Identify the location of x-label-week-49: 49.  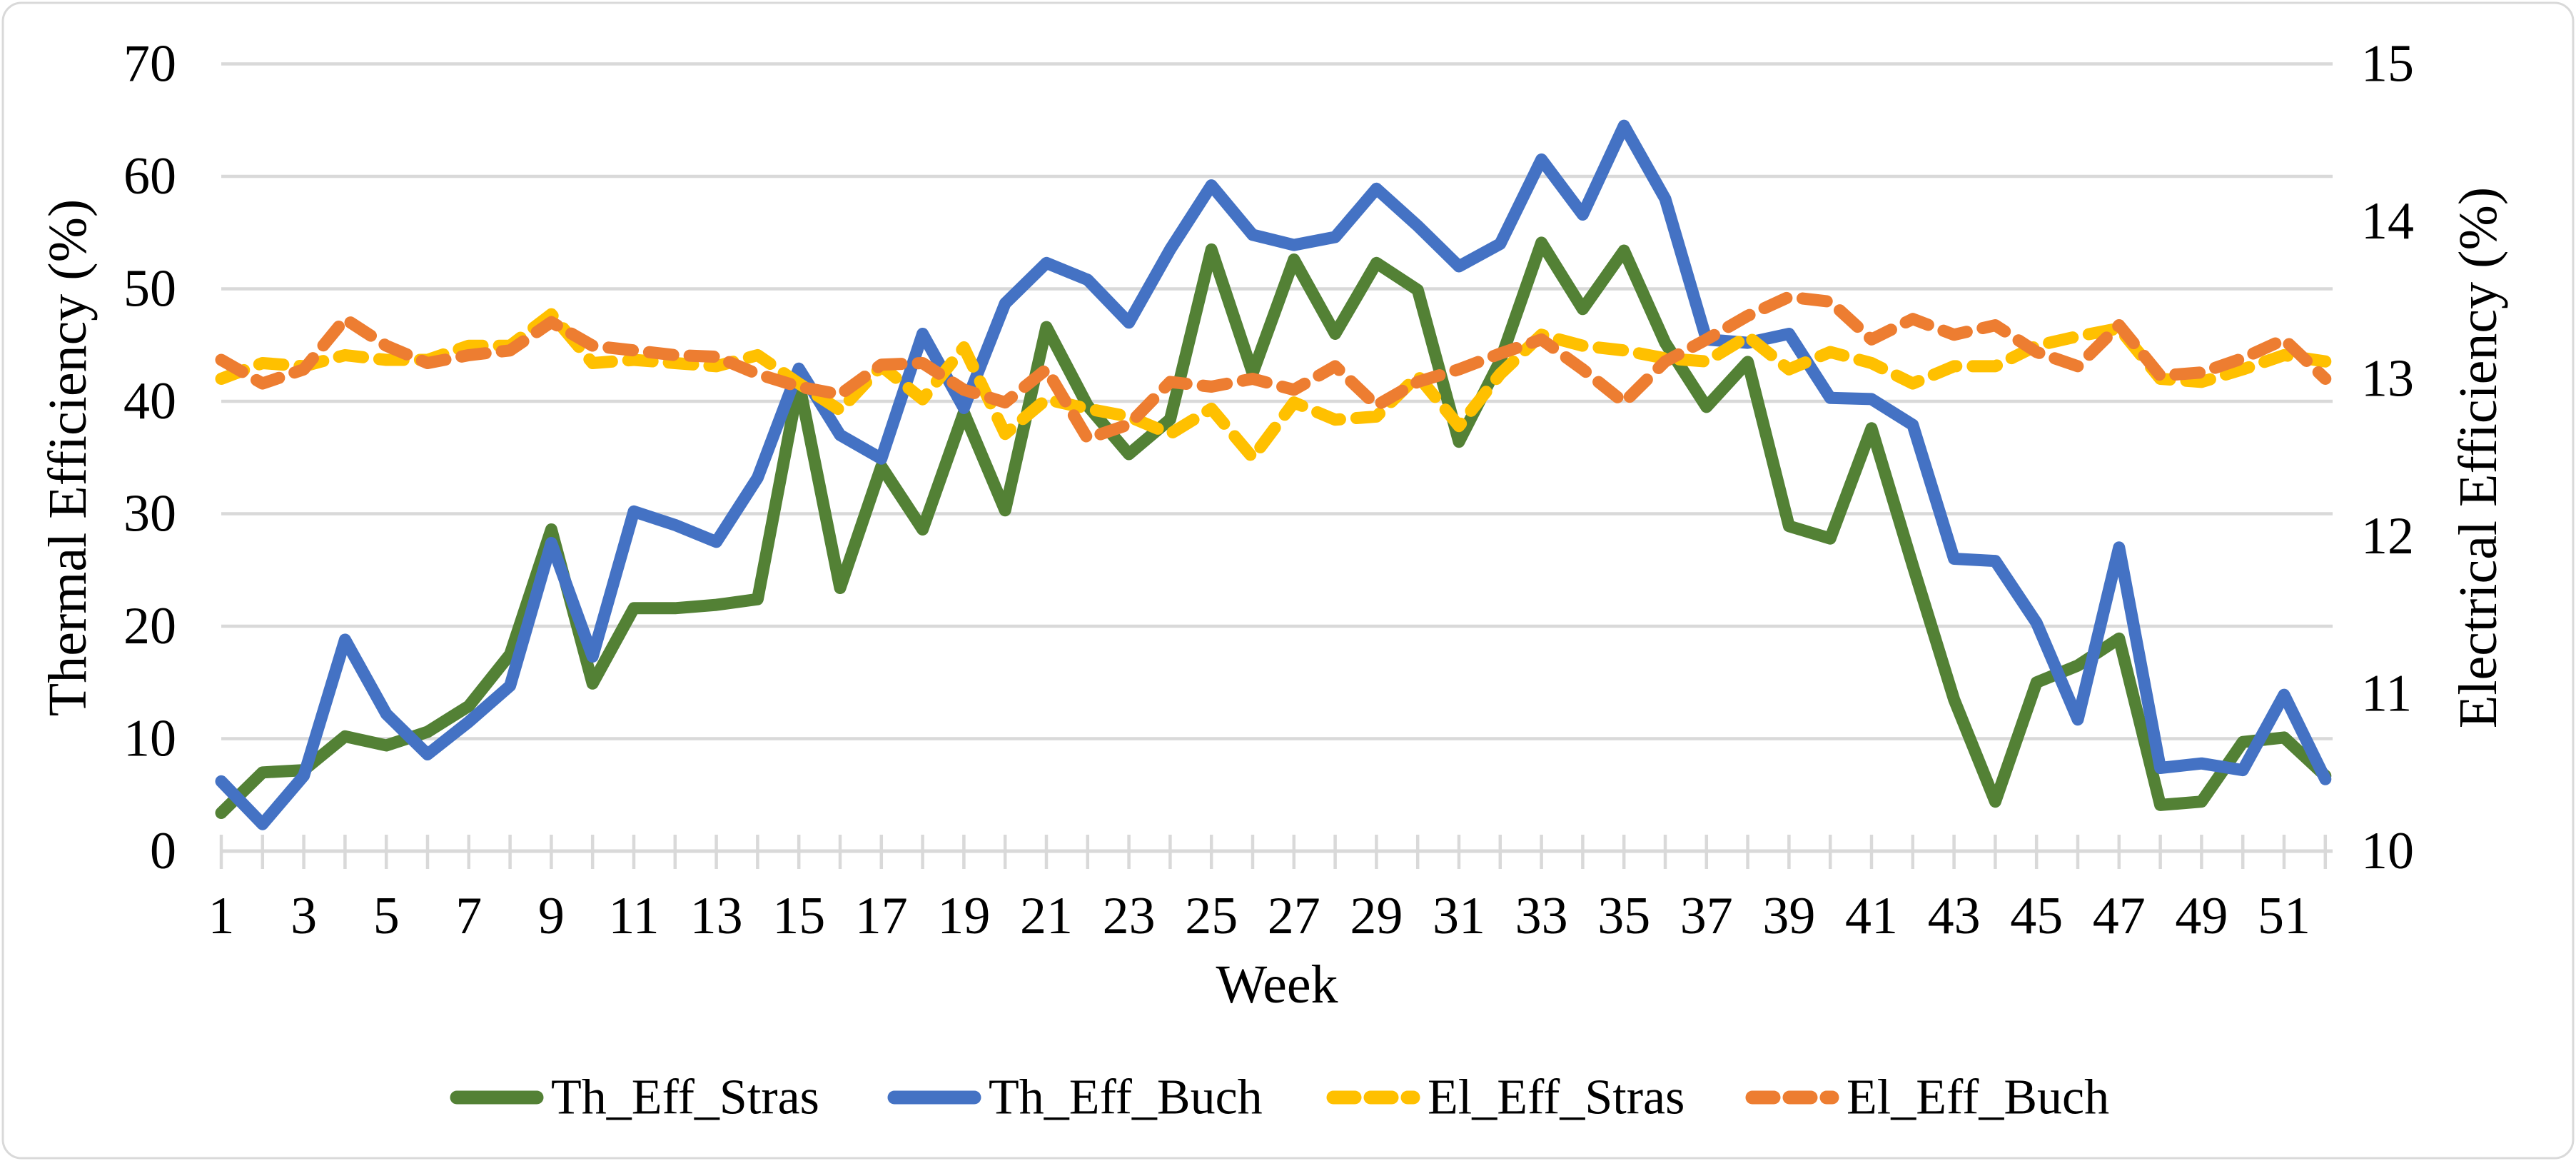
(2201, 916).